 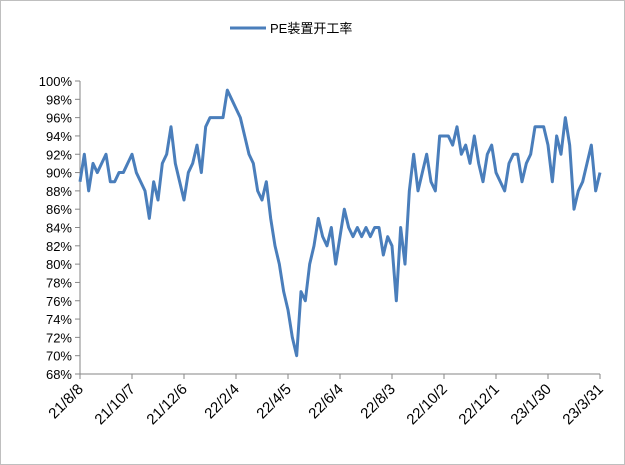 I want to click on y-tick-label: 88%, so click(x=59, y=191).